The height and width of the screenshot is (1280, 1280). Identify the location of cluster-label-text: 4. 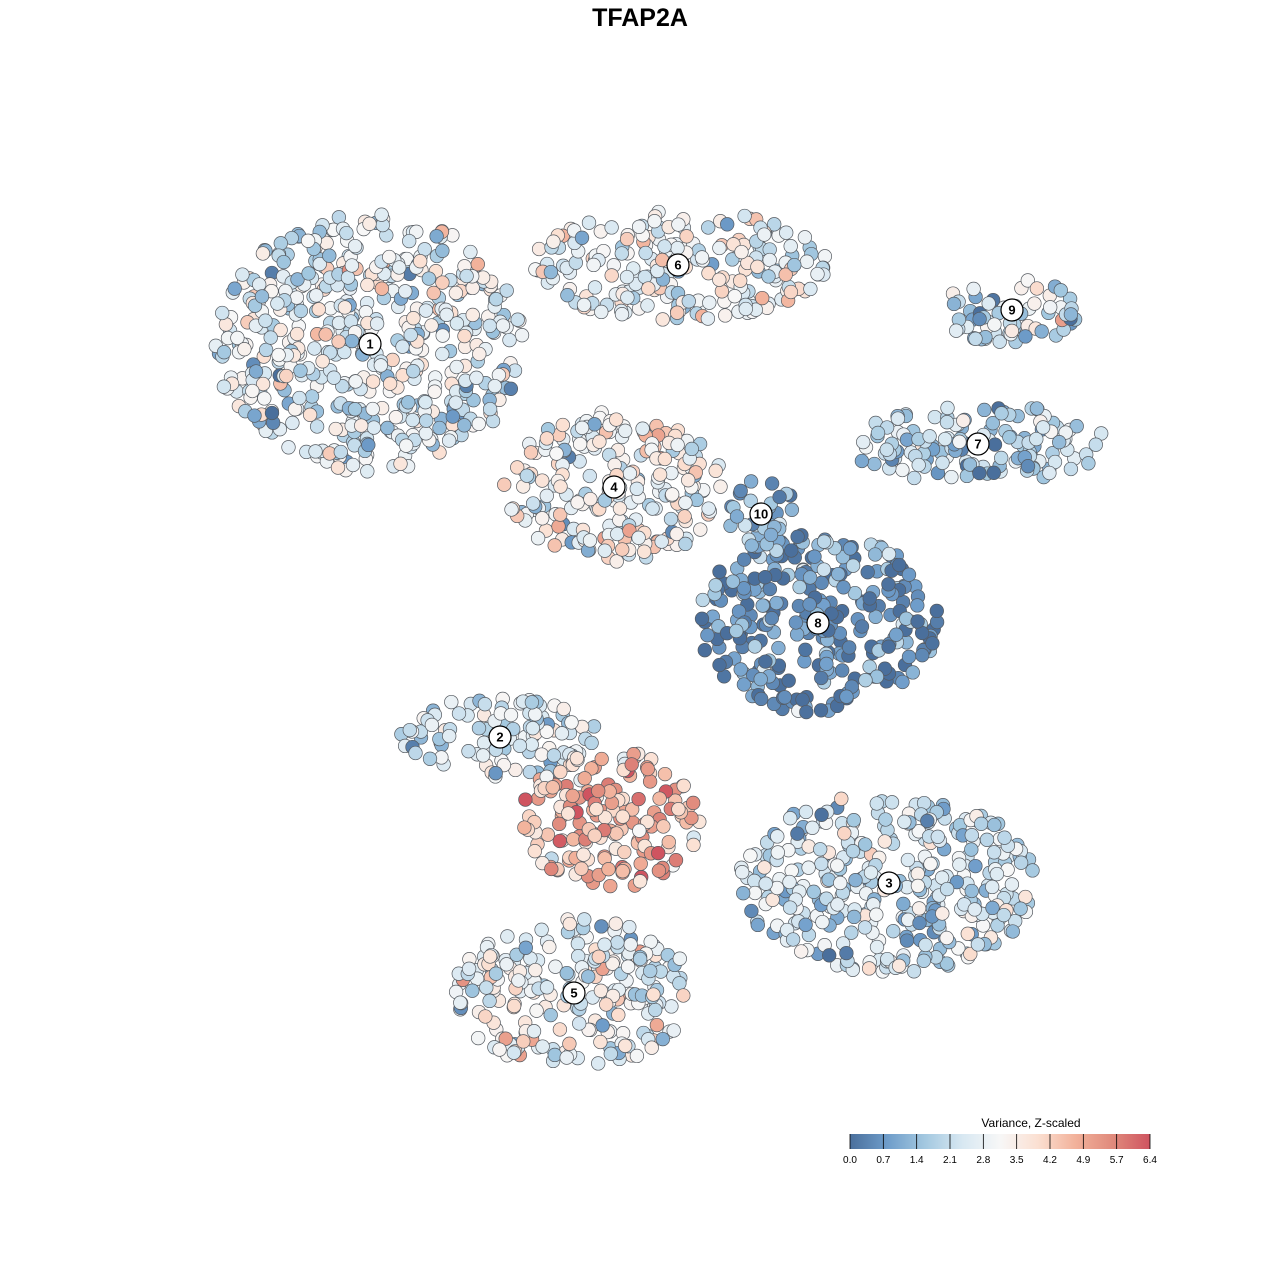
(614, 487).